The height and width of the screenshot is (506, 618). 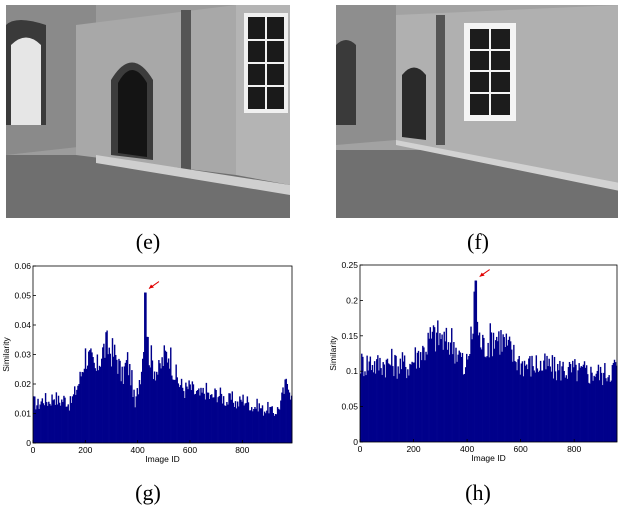 I want to click on caption-h: (h), so click(x=478, y=492).